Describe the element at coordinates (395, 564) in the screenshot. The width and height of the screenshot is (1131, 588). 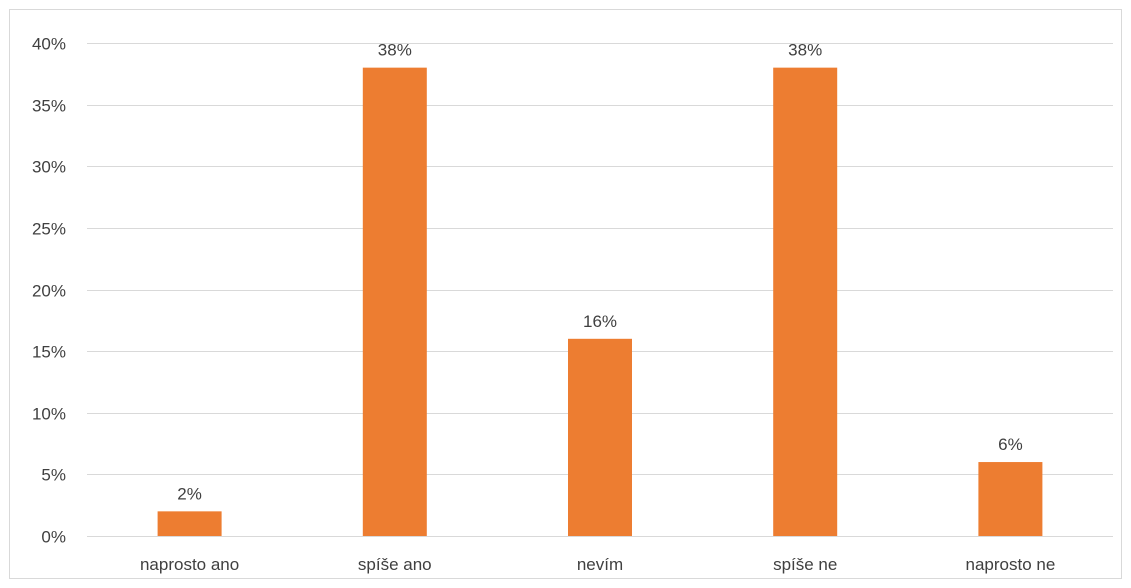
I see `x-category-label: spíše ano` at that location.